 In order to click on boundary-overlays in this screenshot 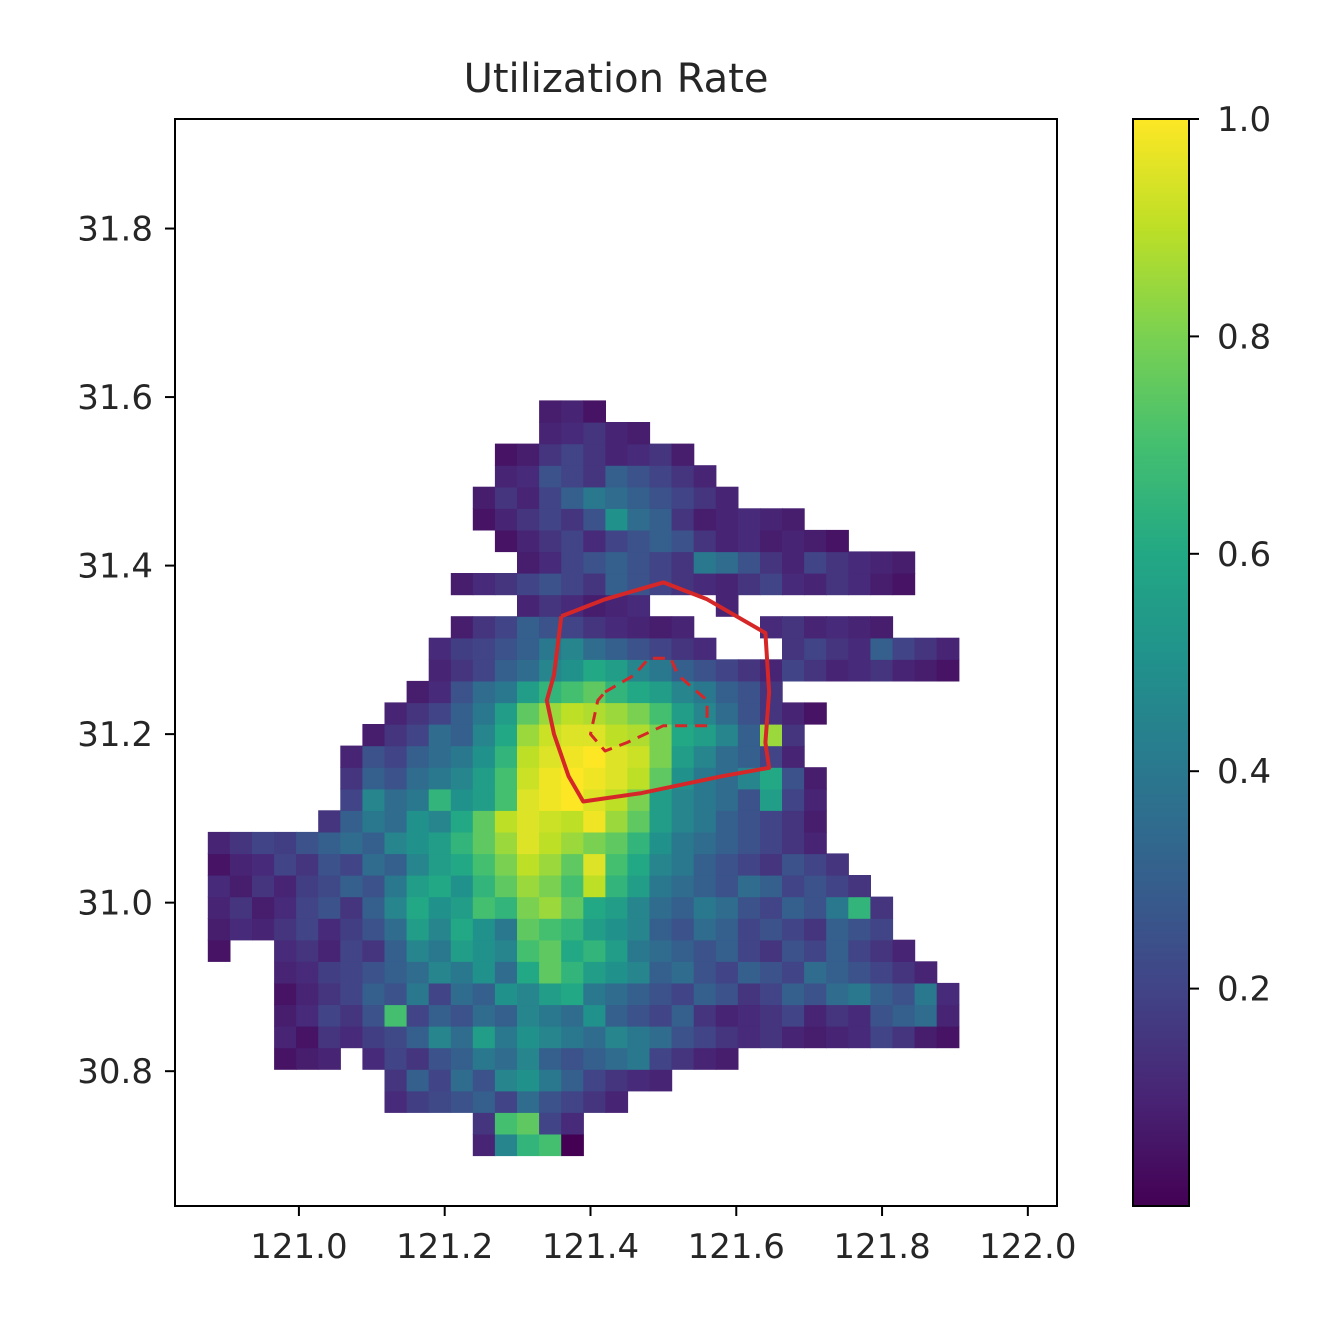, I will do `click(658, 692)`.